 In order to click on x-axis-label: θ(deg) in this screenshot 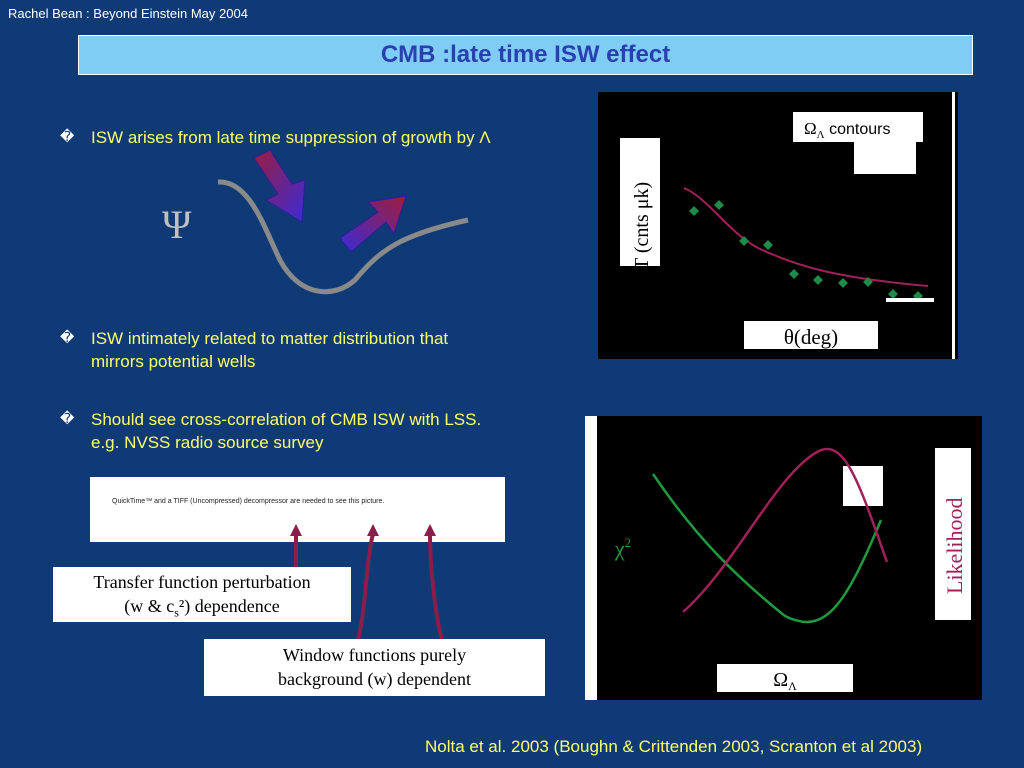, I will do `click(811, 337)`.